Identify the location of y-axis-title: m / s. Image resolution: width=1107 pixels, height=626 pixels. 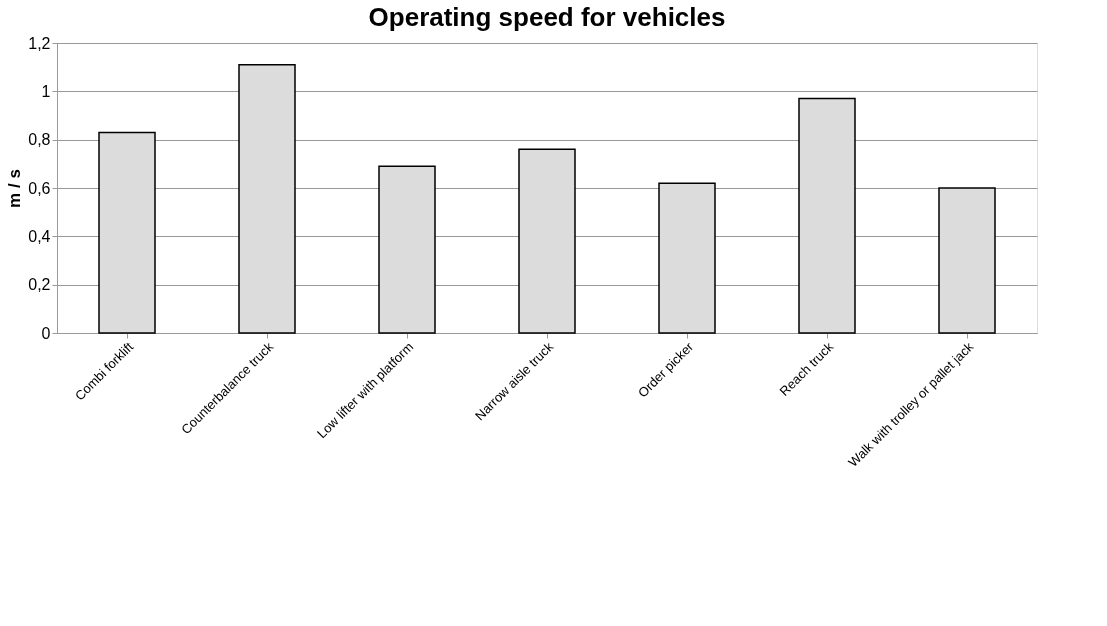
(15, 188).